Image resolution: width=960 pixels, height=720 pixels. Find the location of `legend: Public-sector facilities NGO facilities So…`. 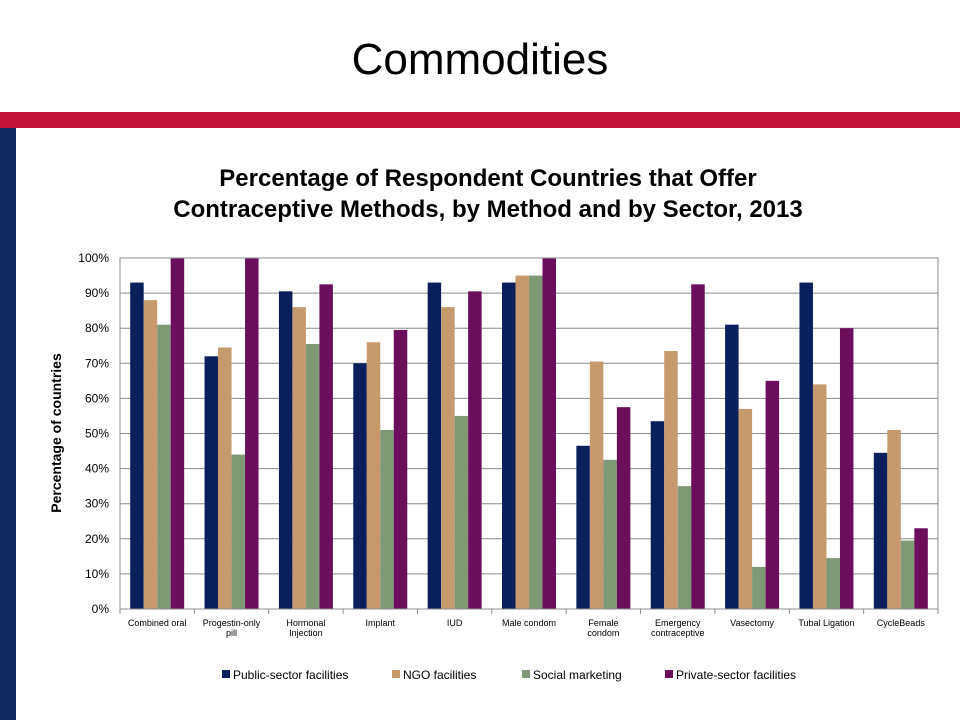

legend: Public-sector facilities NGO facilities So… is located at coordinates (509, 675).